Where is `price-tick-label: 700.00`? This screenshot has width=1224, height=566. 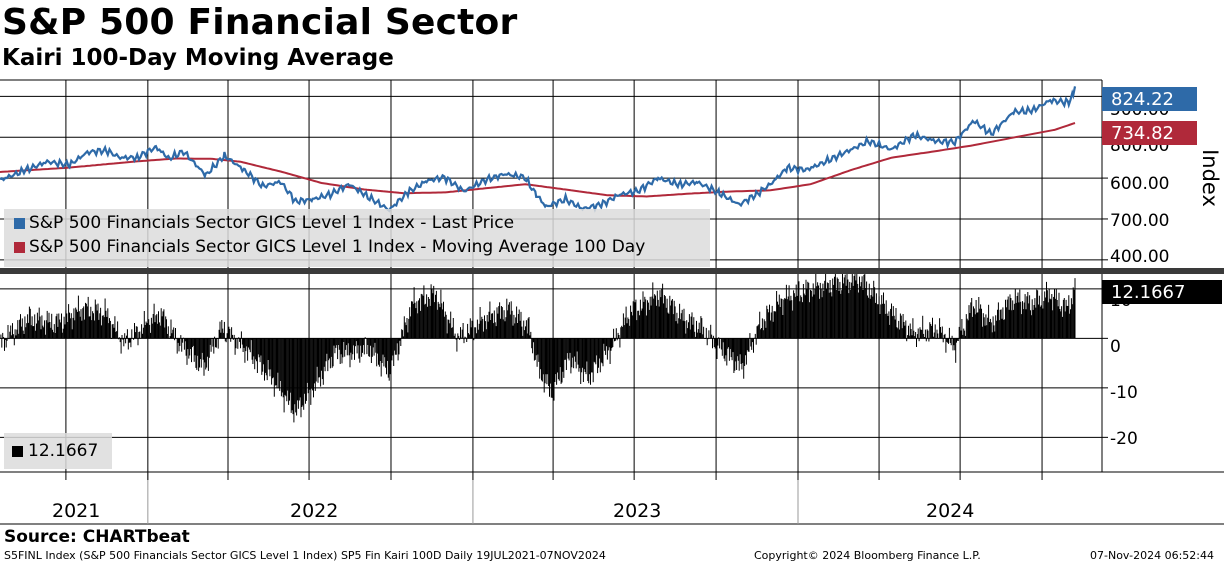 price-tick-label: 700.00 is located at coordinates (1140, 221).